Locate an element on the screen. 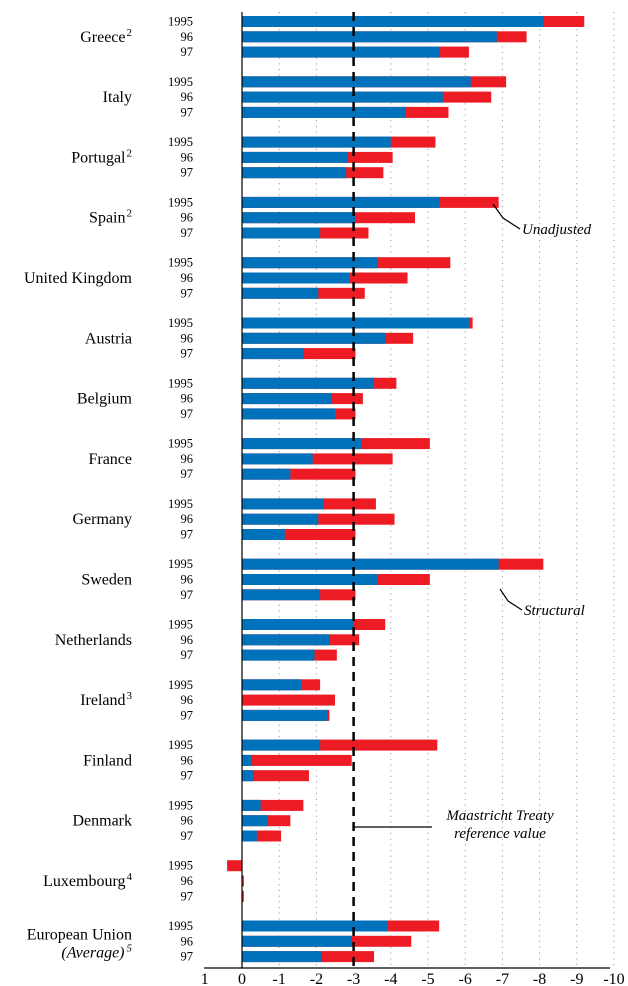  country-label: Netherlands is located at coordinates (93, 640).